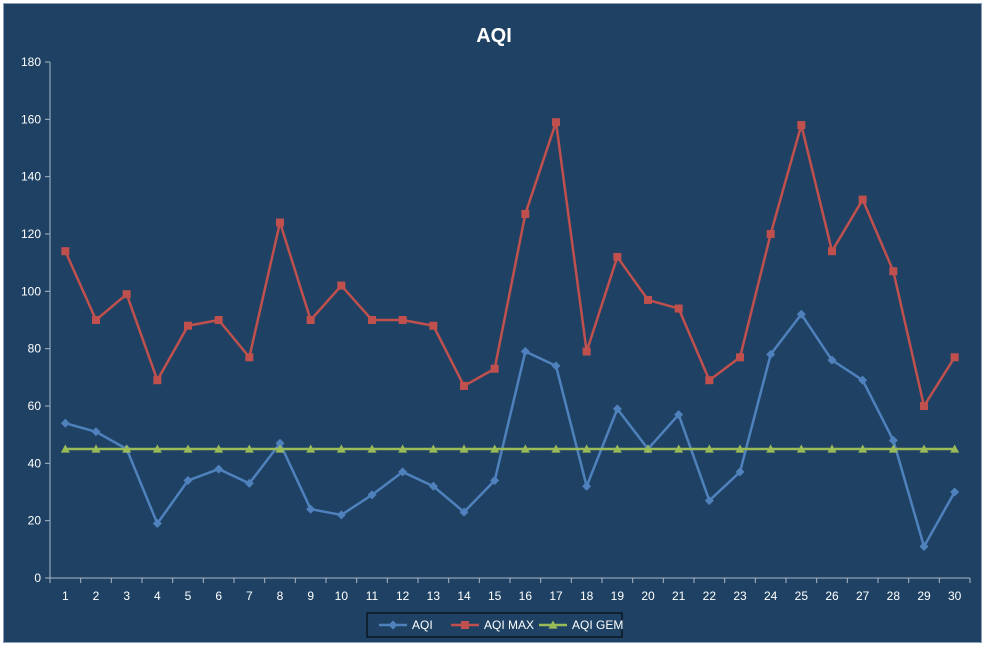 The image size is (987, 648). What do you see at coordinates (553, 624) in the screenshot?
I see `legend-marker-aqi-gem` at bounding box center [553, 624].